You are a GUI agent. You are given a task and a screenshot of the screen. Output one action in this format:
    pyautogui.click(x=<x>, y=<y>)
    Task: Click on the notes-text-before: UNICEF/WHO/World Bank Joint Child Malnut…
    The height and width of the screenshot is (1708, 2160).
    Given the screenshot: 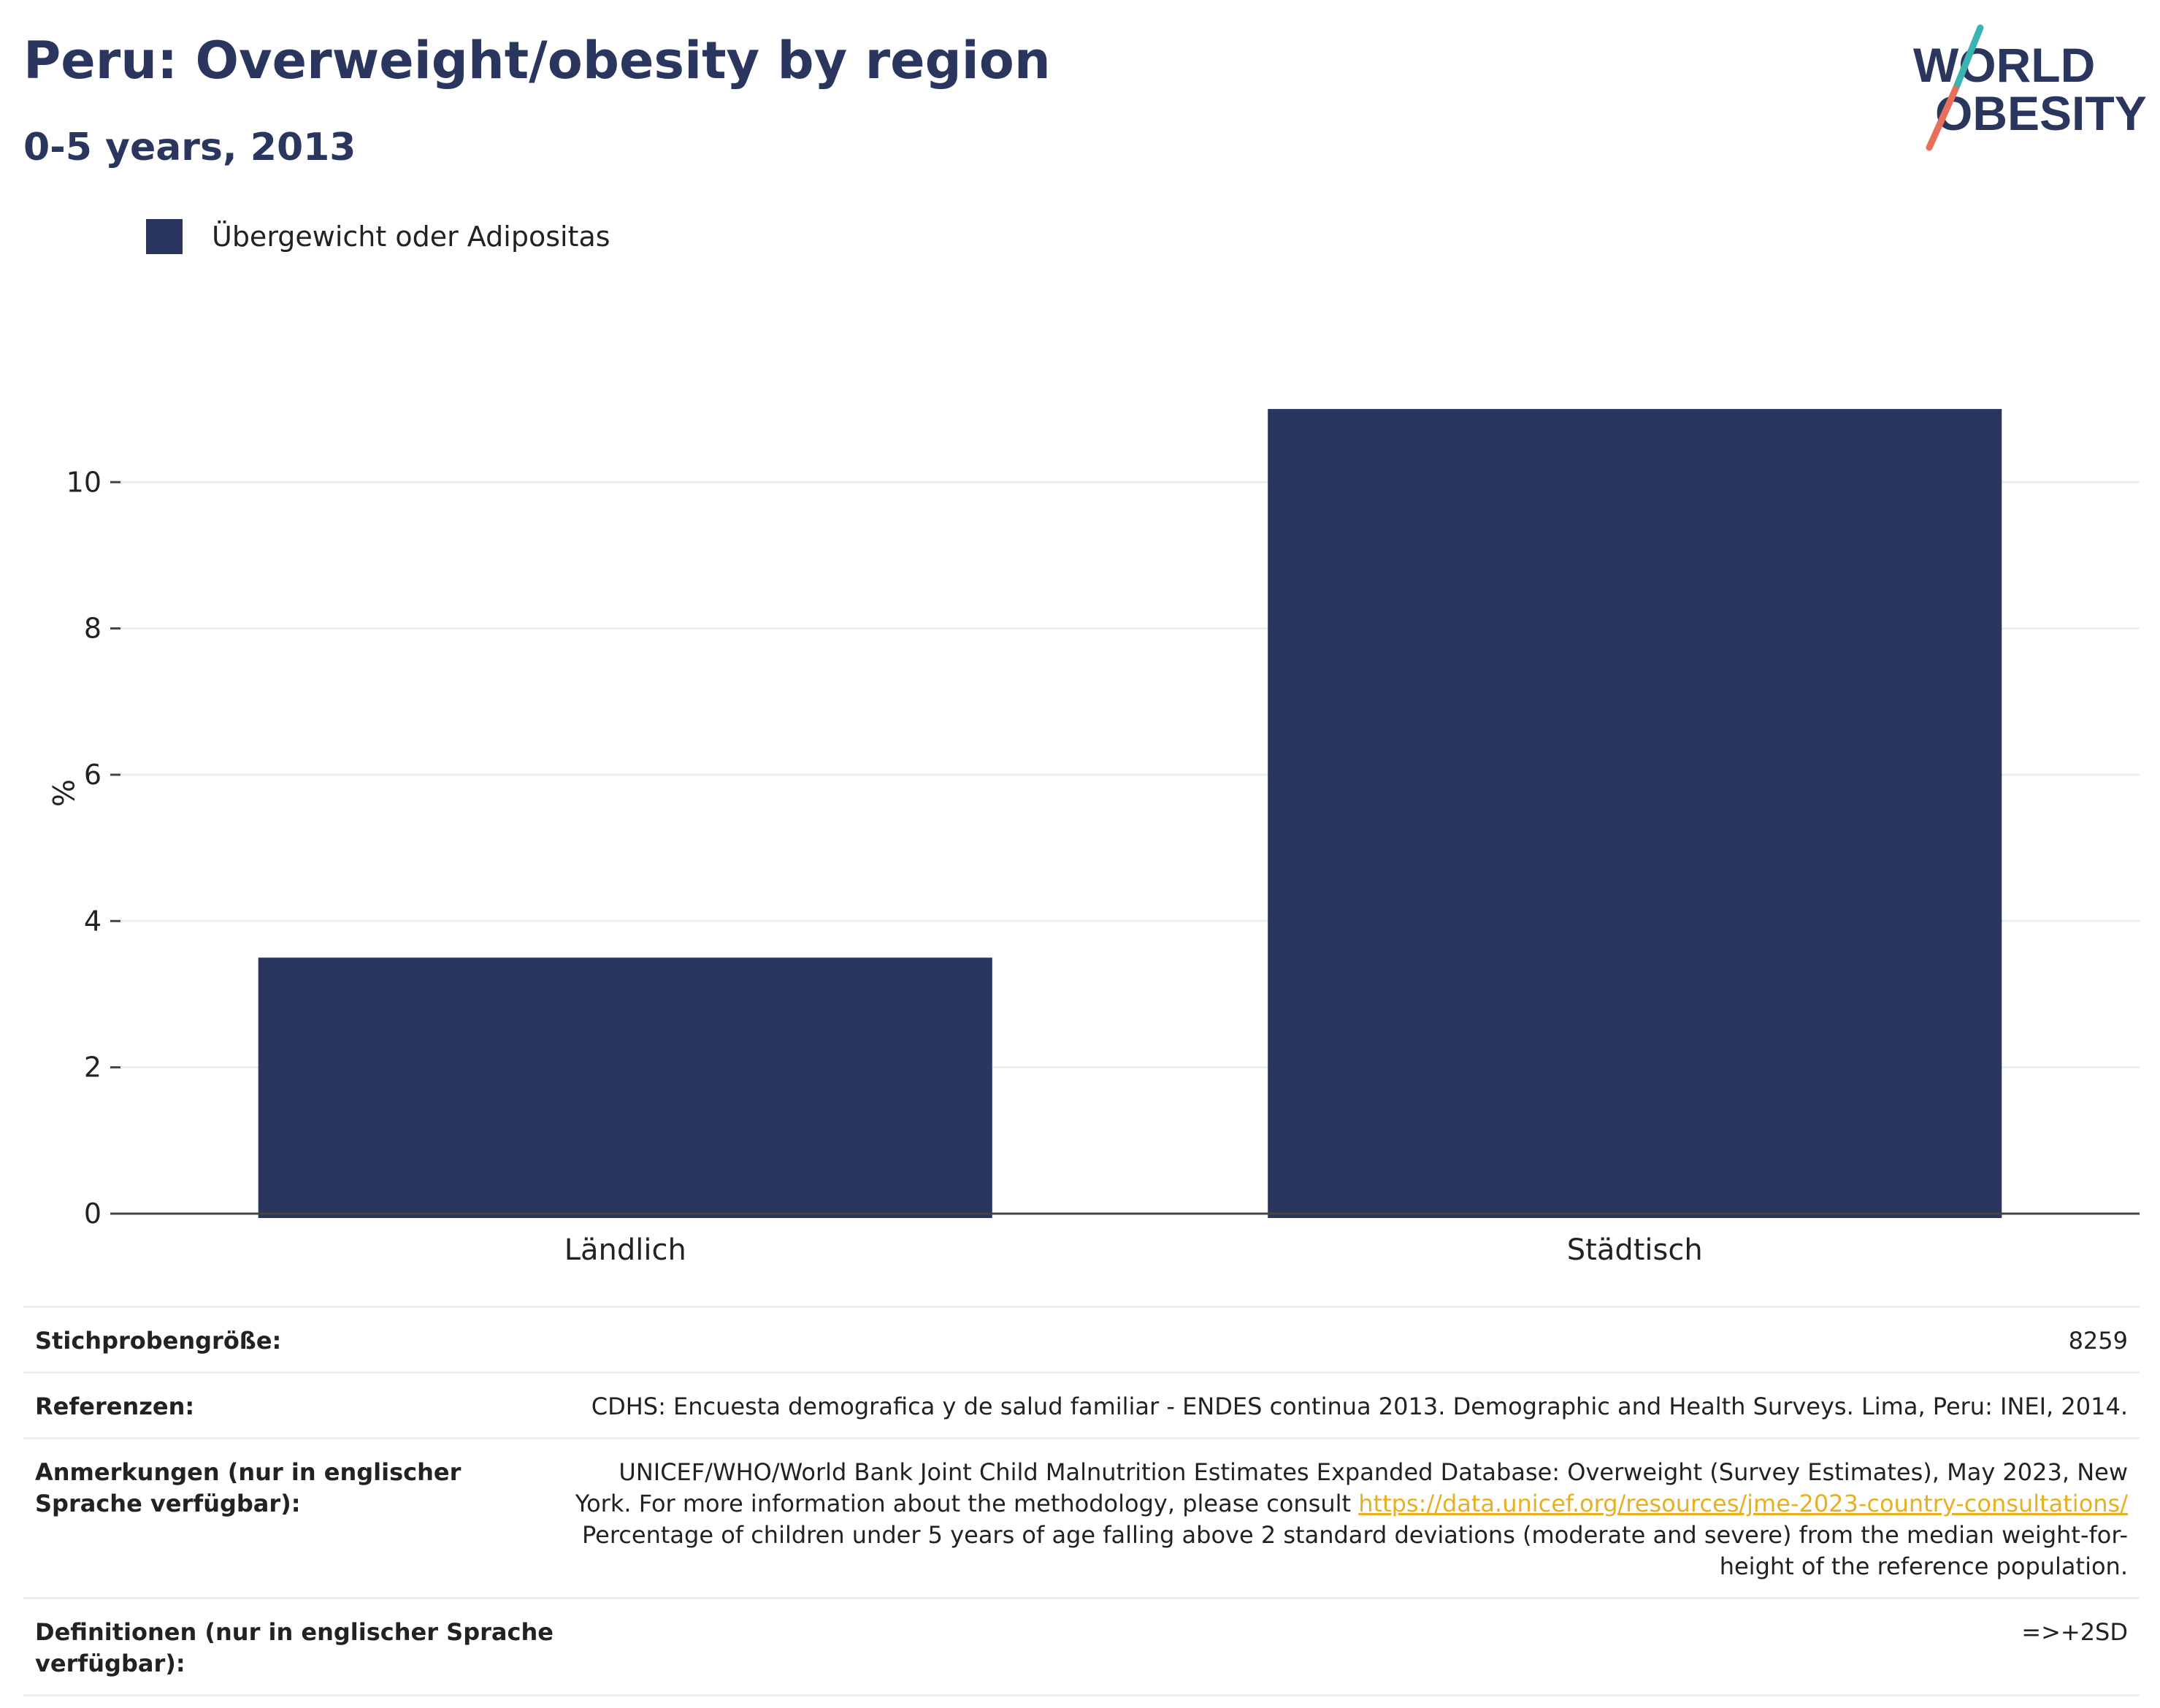 What is the action you would take?
    pyautogui.click(x=1351, y=1487)
    